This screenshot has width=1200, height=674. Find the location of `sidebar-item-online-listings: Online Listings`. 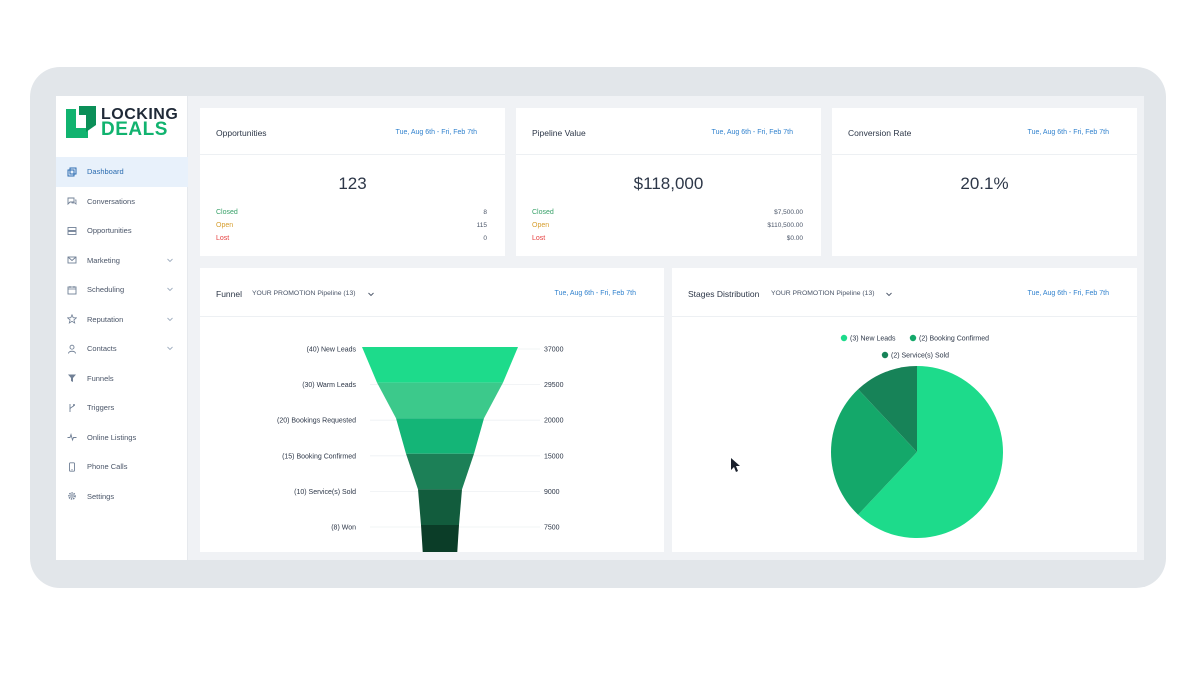

sidebar-item-online-listings: Online Listings is located at coordinates (122, 438).